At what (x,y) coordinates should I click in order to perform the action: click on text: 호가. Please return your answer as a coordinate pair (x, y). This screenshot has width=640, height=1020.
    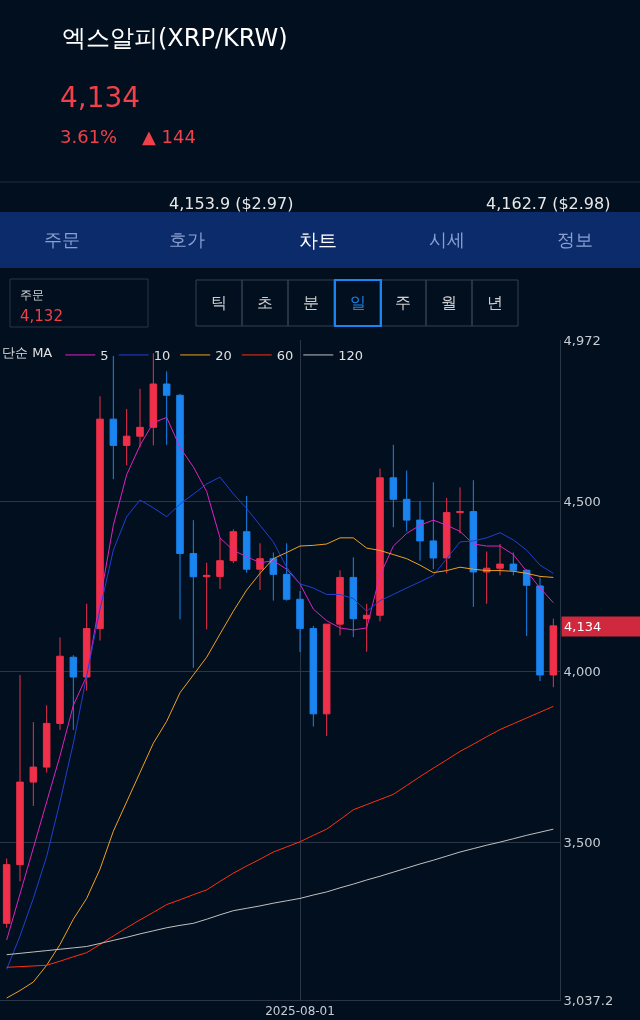
    Looking at the image, I should click on (187, 239).